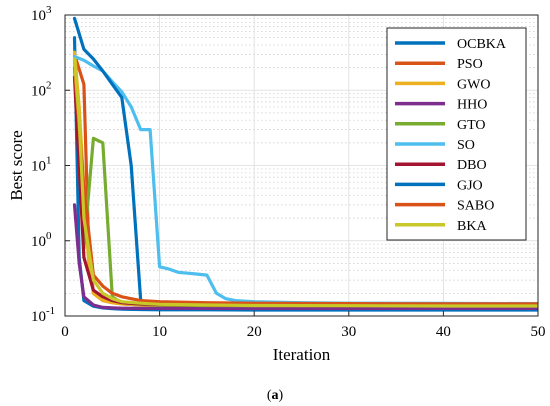 The width and height of the screenshot is (550, 406). Describe the element at coordinates (472, 105) in the screenshot. I see `legend-label-hho: HHO` at that location.